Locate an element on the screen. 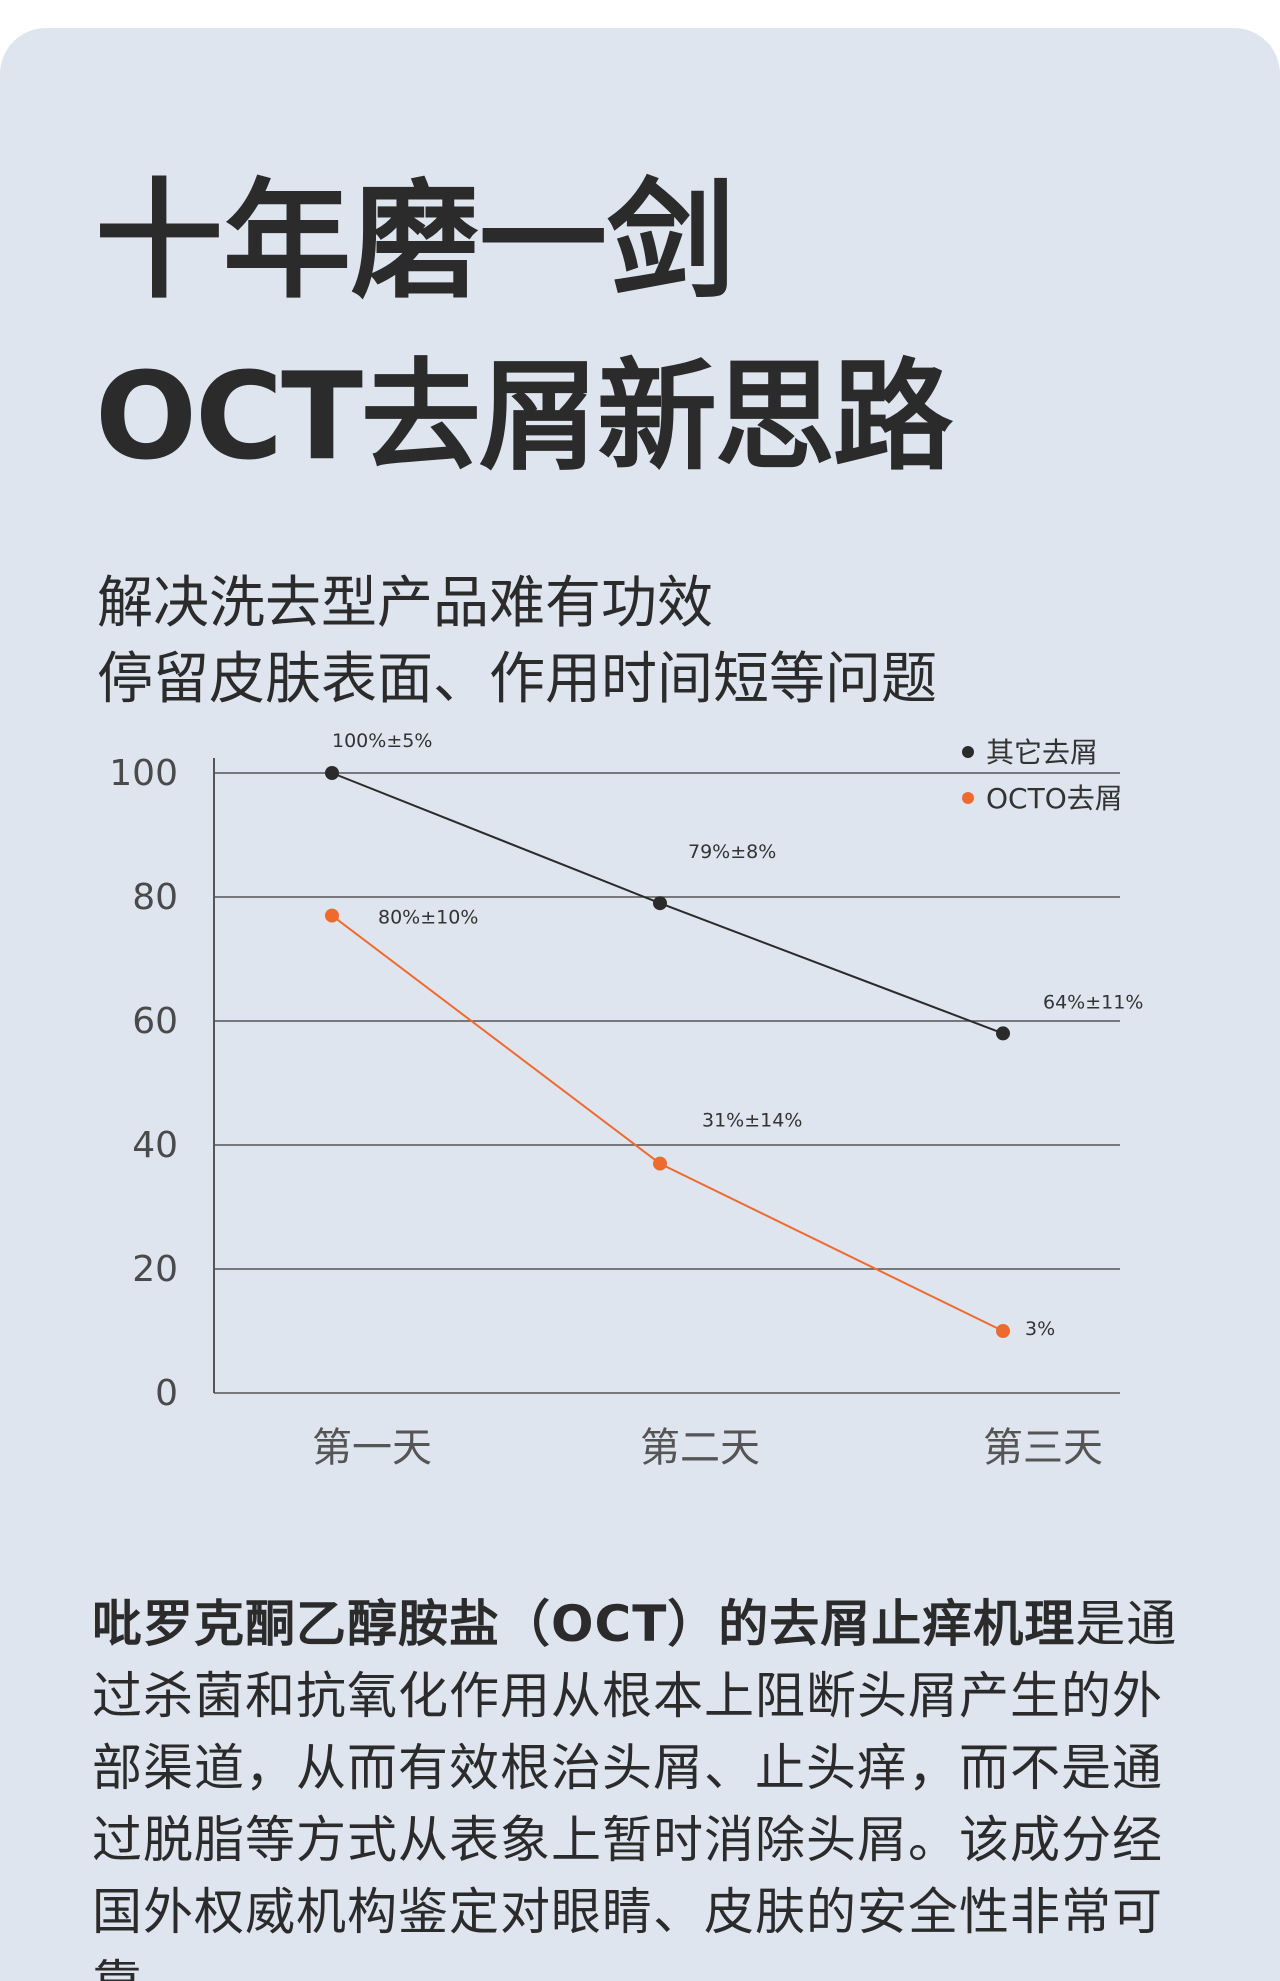  data-label-1-1: 100%±5% is located at coordinates (382, 741).